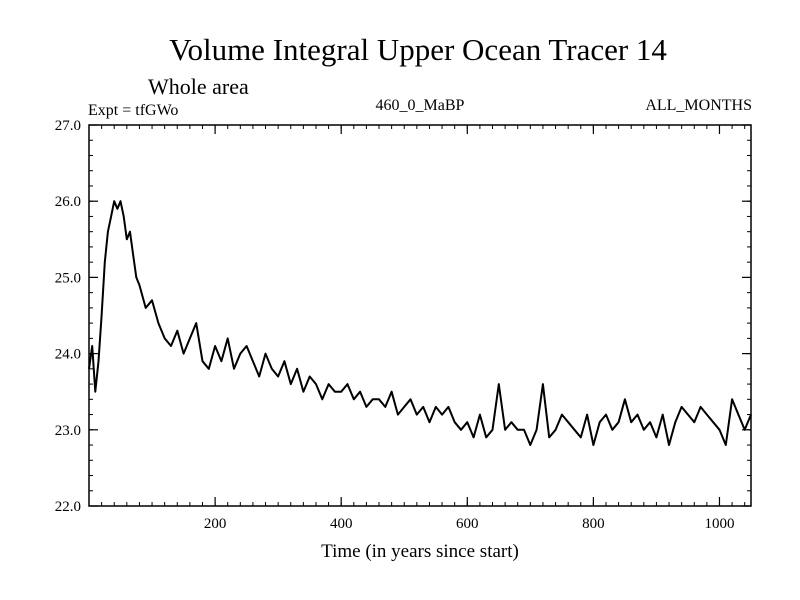  I want to click on run-id-label: 460_0_MaBP, so click(420, 105).